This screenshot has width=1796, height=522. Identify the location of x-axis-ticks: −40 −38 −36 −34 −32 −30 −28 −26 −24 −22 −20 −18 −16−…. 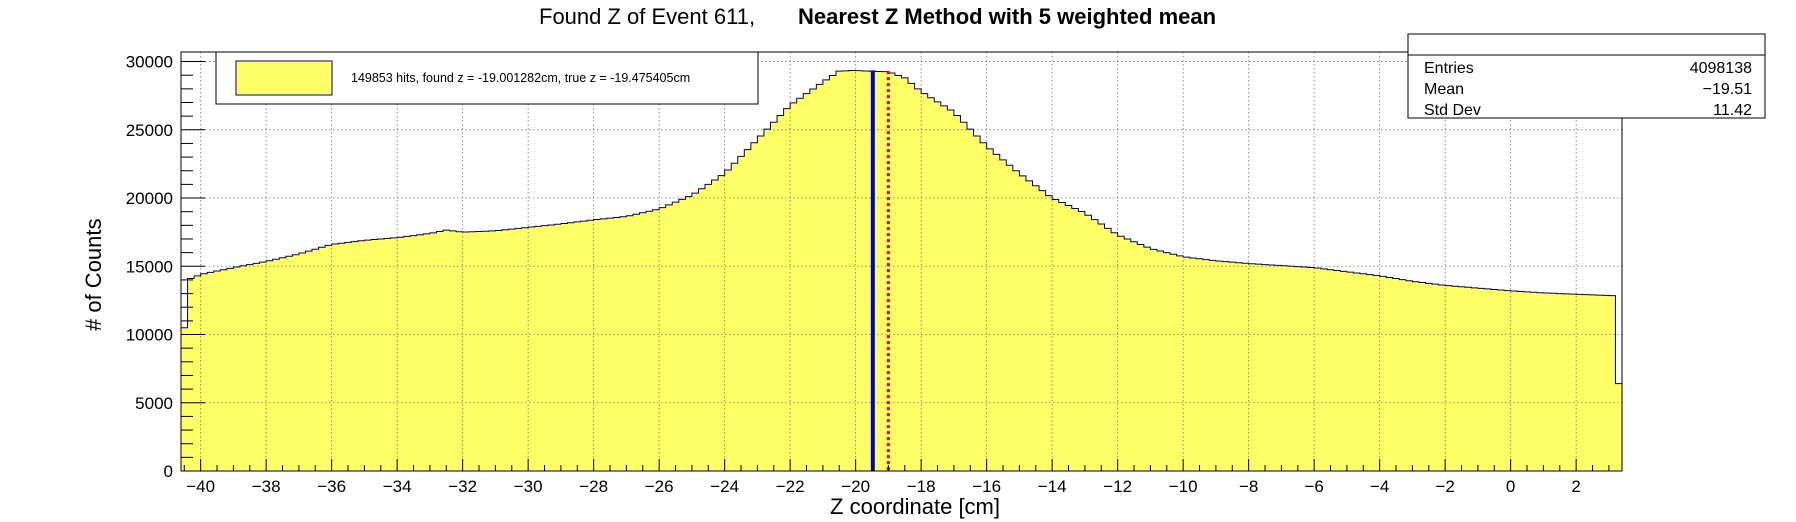
(896, 477).